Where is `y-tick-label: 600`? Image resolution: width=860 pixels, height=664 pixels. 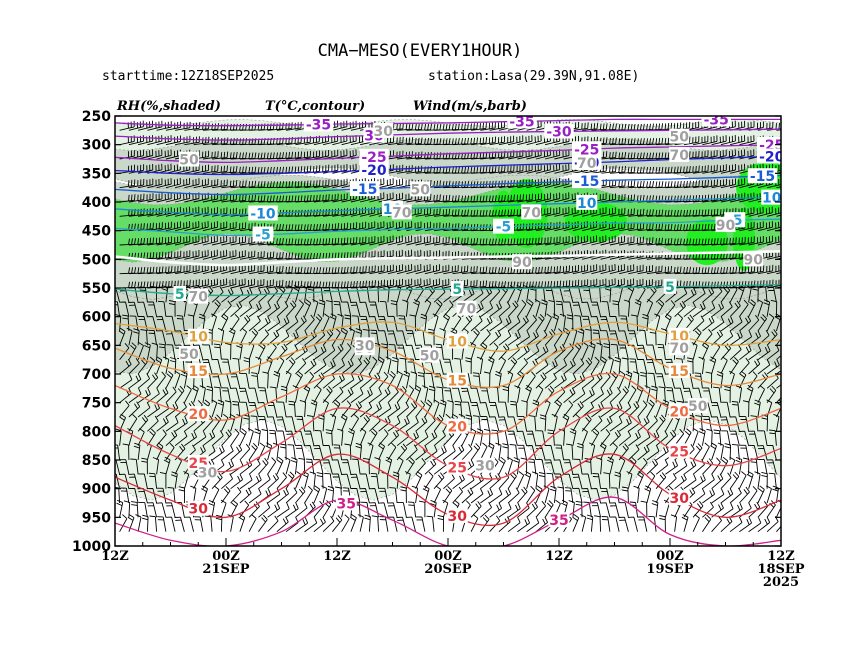 y-tick-label: 600 is located at coordinates (96, 318).